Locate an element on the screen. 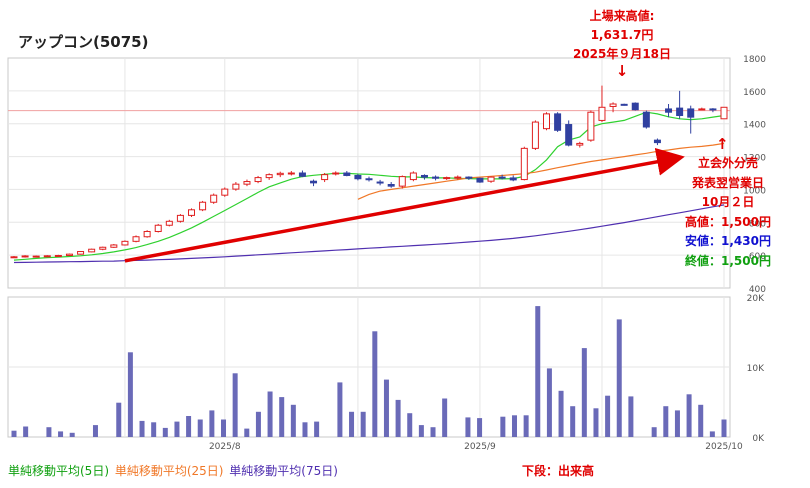 This screenshot has width=810, height=488. volume-tick-label: 0K is located at coordinates (758, 439).